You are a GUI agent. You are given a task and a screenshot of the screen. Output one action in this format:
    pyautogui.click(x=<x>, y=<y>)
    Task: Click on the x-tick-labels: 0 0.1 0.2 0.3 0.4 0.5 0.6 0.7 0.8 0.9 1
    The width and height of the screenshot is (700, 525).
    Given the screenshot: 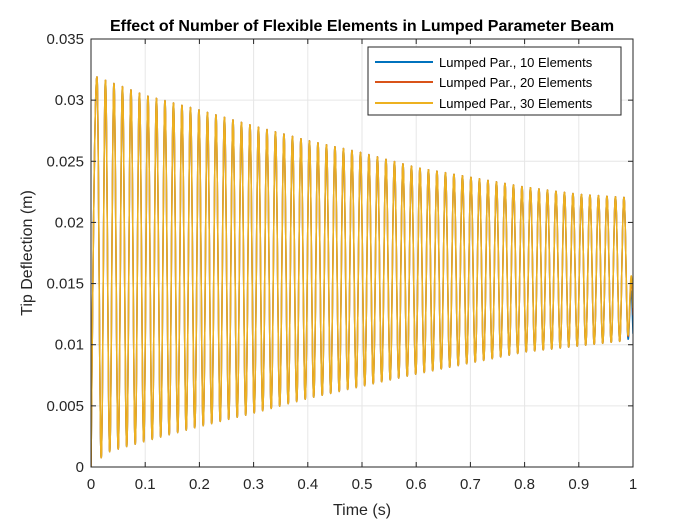 What is the action you would take?
    pyautogui.click(x=362, y=484)
    